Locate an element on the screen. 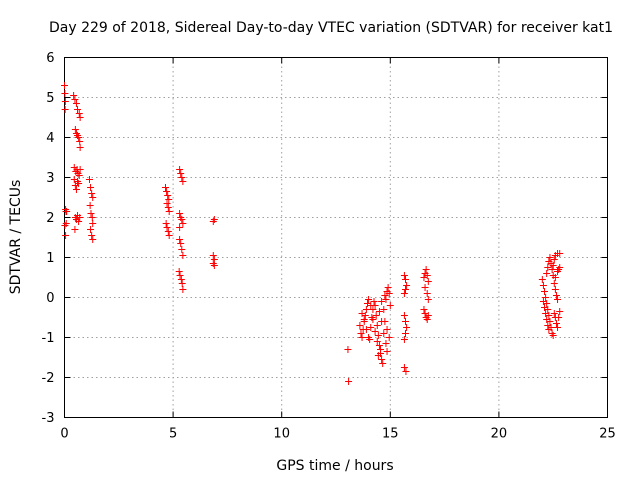 This screenshot has width=640, height=480. y-axis-label: SDTVAR / TECUs is located at coordinates (16, 237).